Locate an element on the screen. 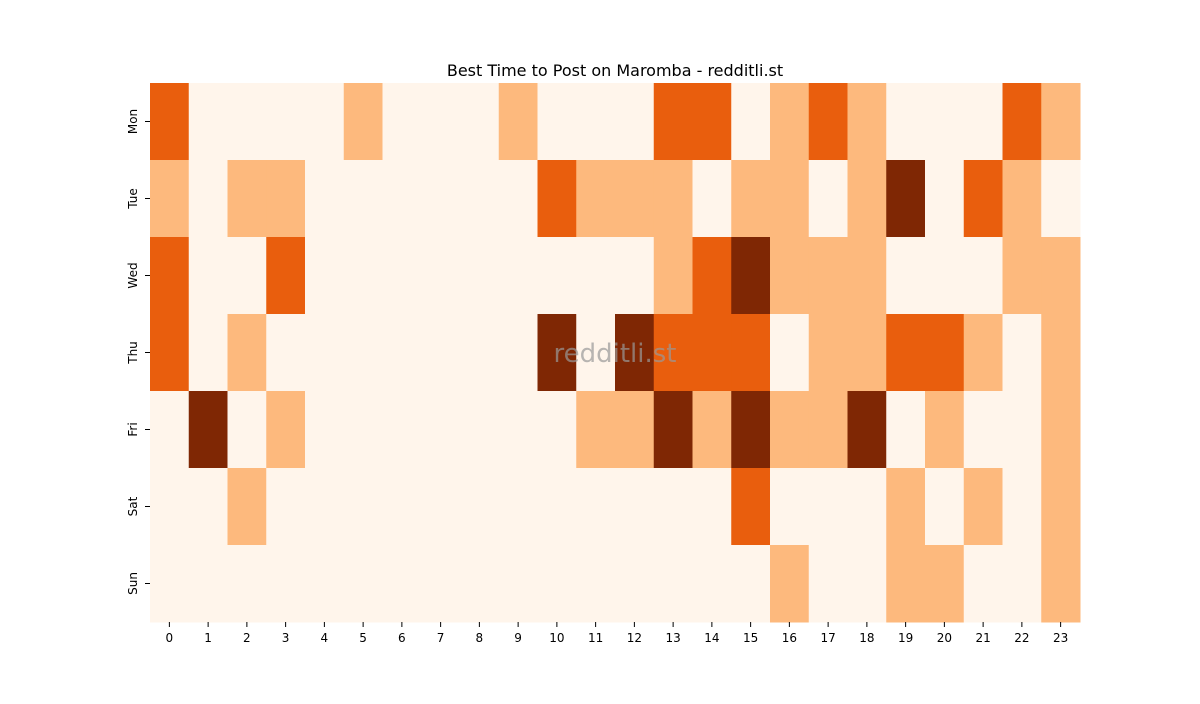  y-tick-label: Wed is located at coordinates (133, 275).